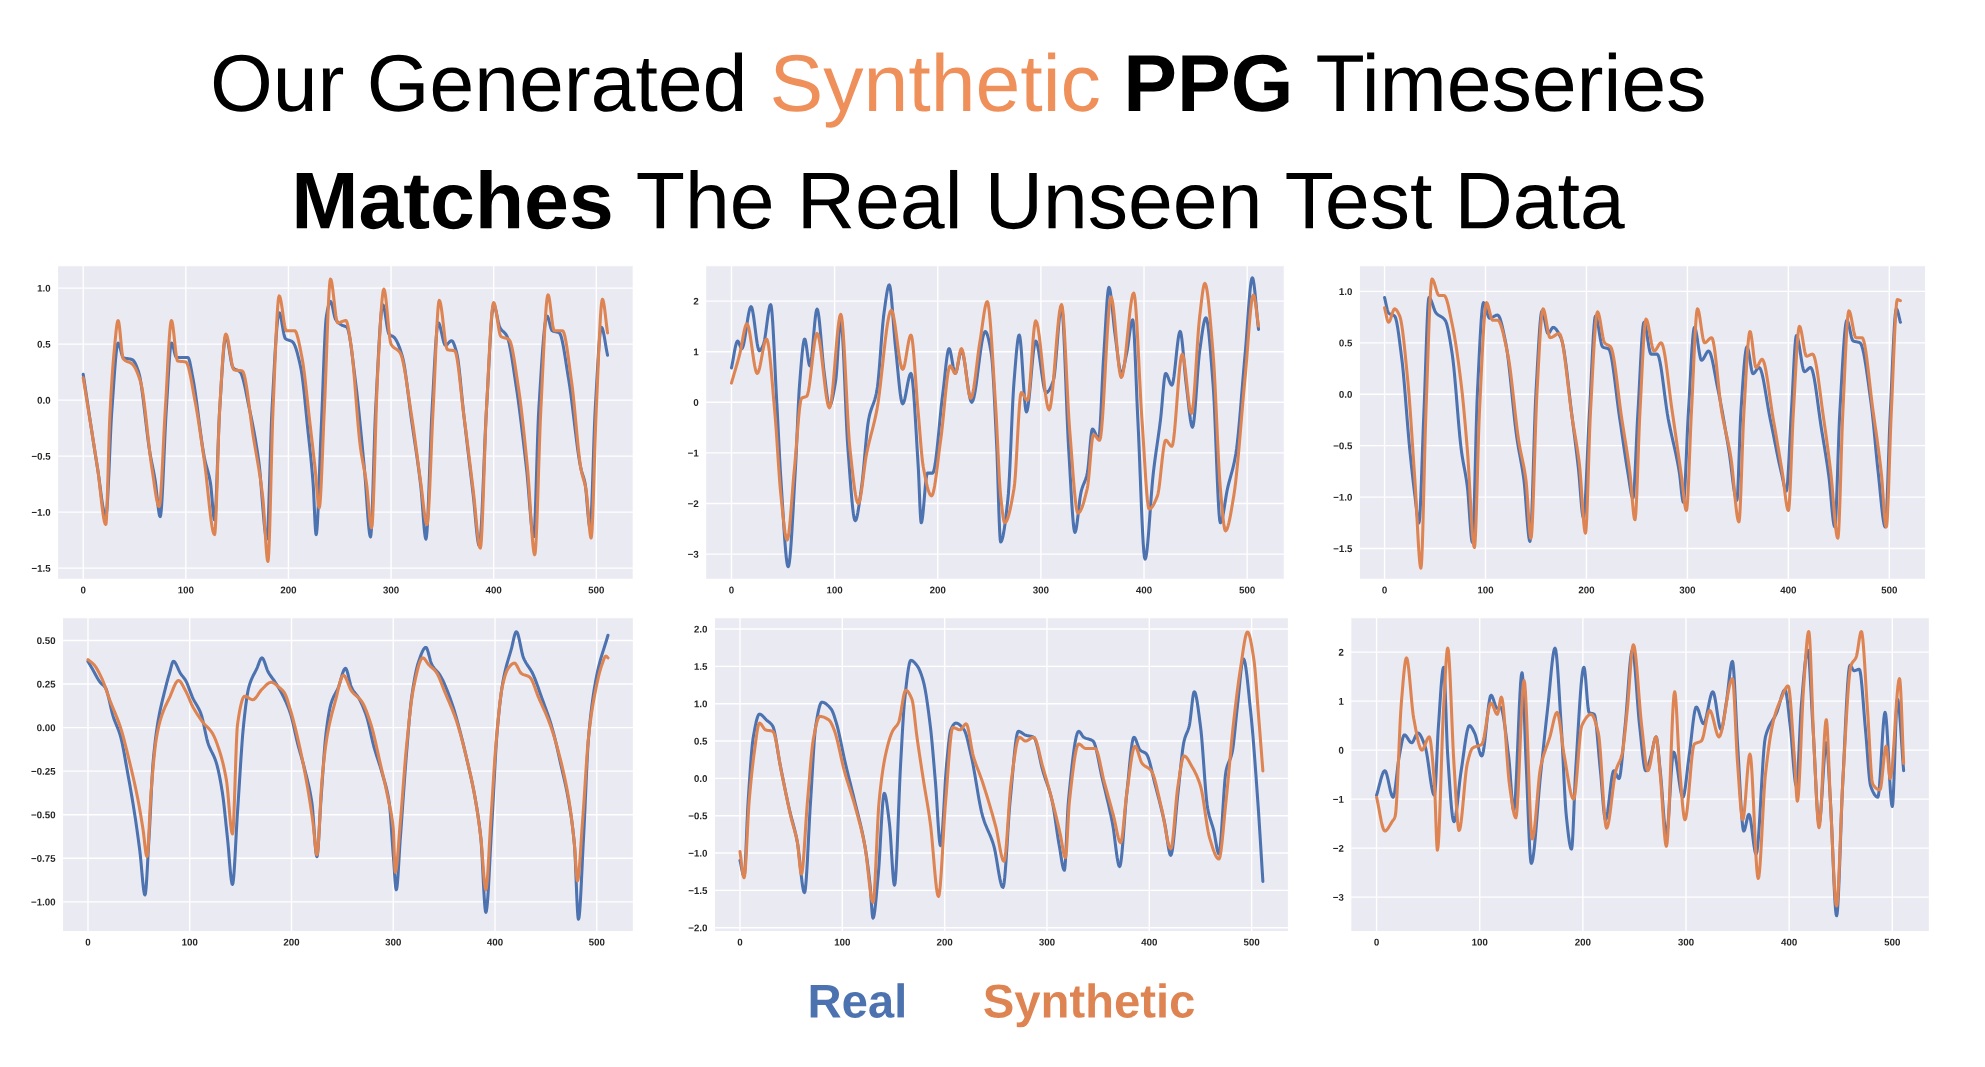 This screenshot has height=1067, width=1985. What do you see at coordinates (43, 815) in the screenshot?
I see `y-tick-label: −0.50` at bounding box center [43, 815].